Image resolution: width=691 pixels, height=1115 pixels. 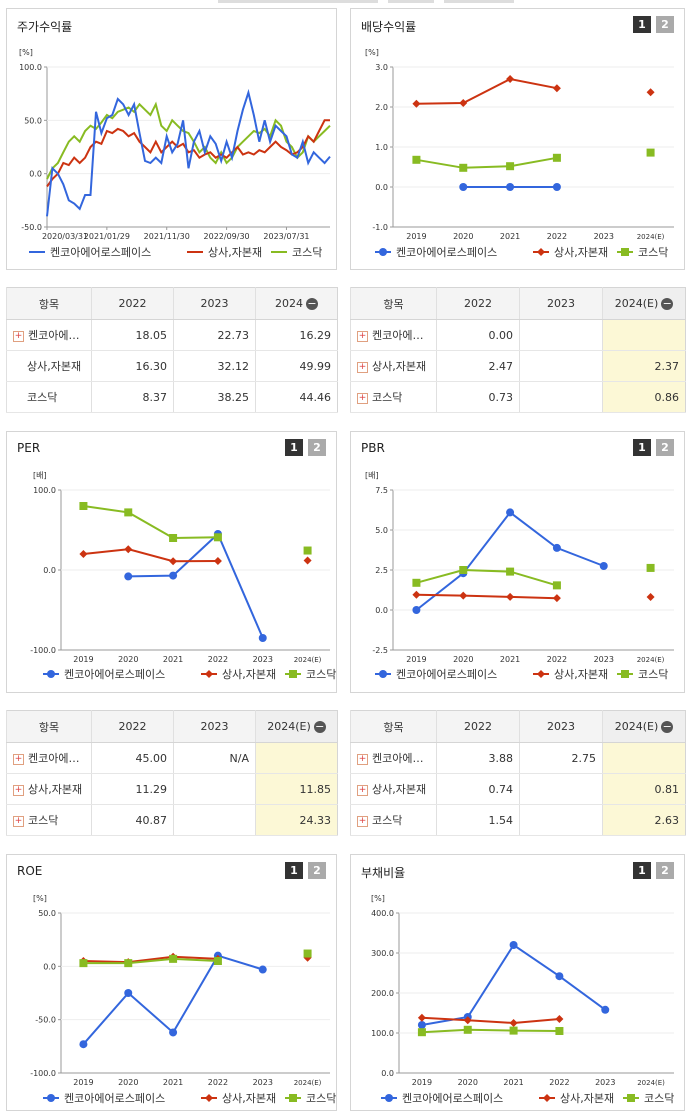 I want to click on table-row: 코스닥 8.37 38.25 44.46, so click(x=172, y=397).